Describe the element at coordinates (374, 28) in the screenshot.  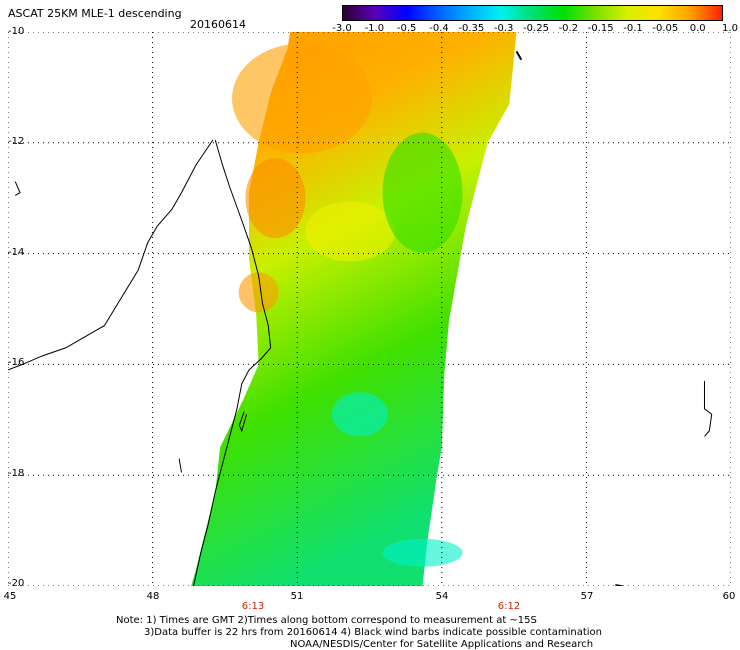
I see `colorbar-label: -1.0` at that location.